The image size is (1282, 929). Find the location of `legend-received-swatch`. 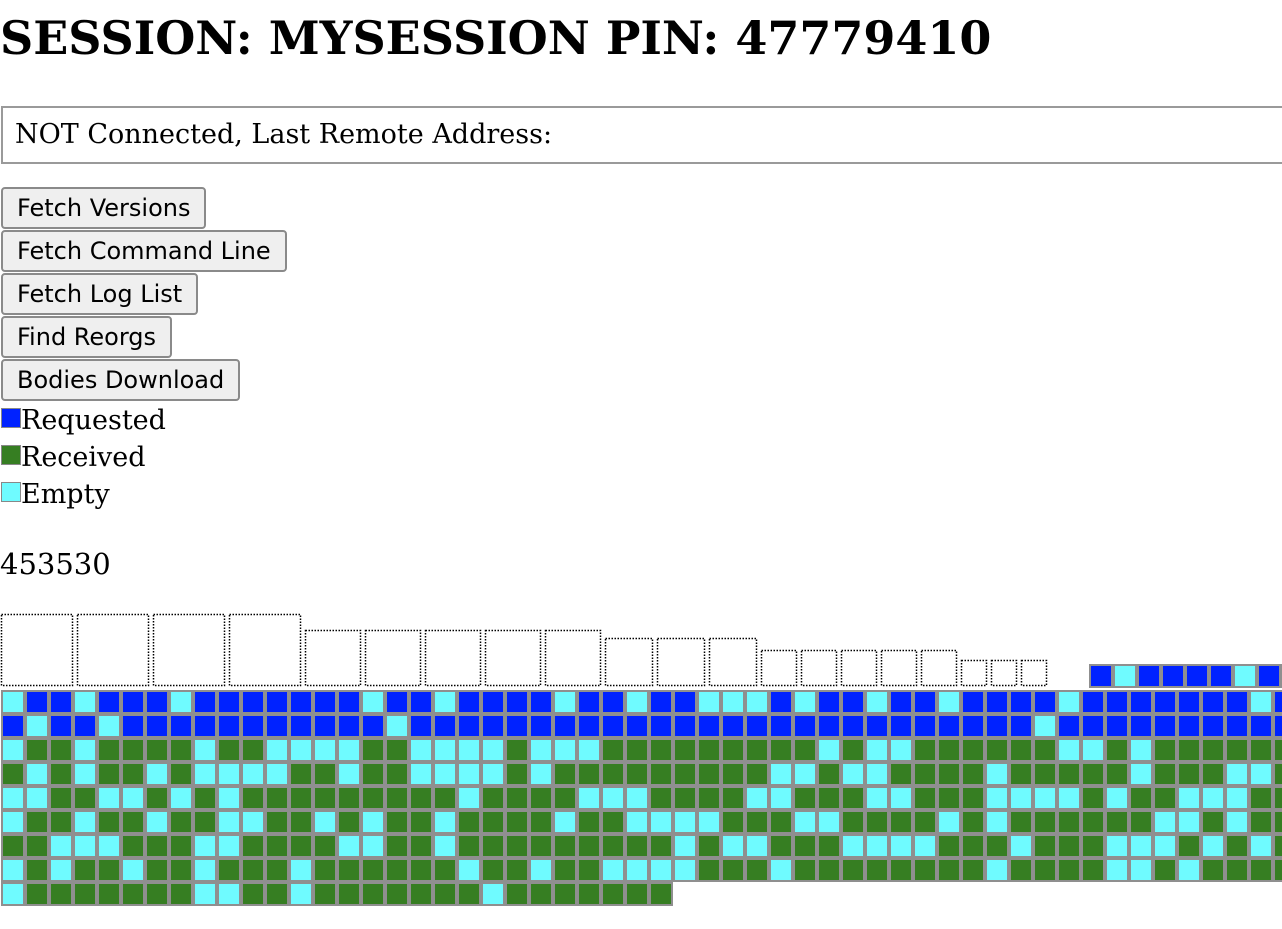

legend-received-swatch is located at coordinates (11, 455).